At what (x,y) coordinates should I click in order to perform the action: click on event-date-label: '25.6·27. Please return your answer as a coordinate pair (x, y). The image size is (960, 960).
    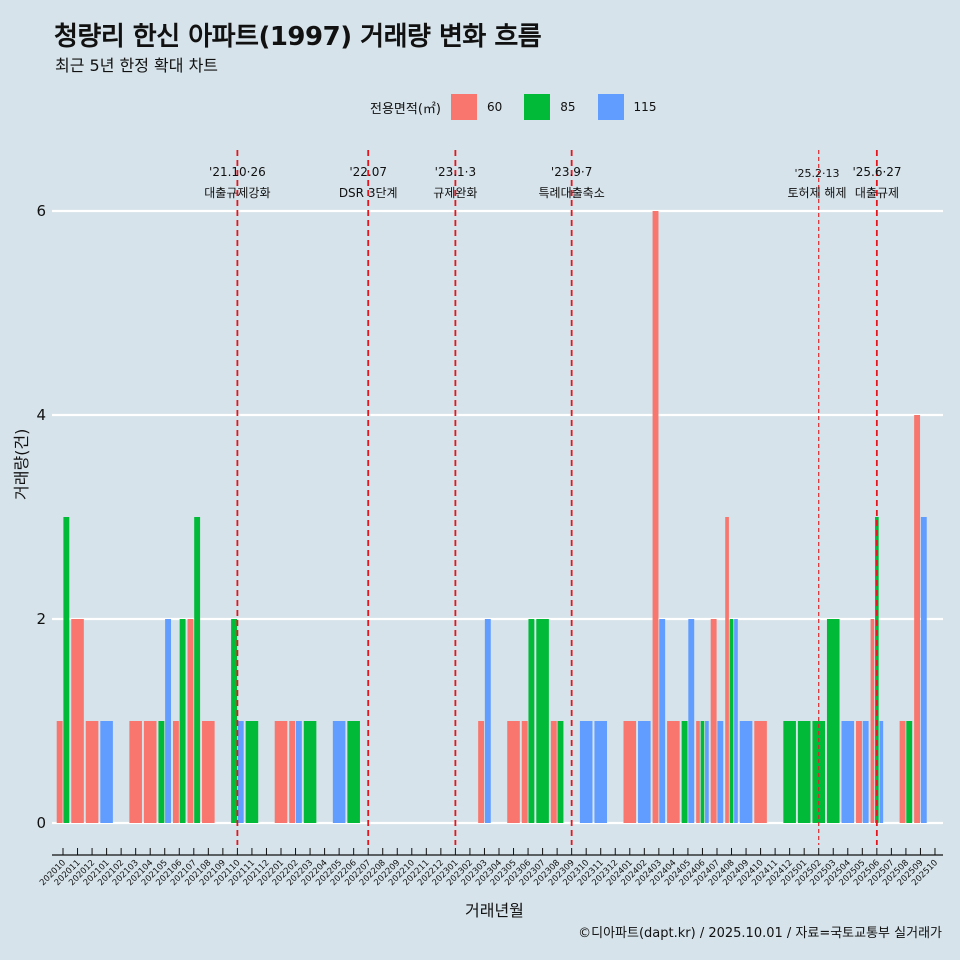
    Looking at the image, I should click on (876, 172).